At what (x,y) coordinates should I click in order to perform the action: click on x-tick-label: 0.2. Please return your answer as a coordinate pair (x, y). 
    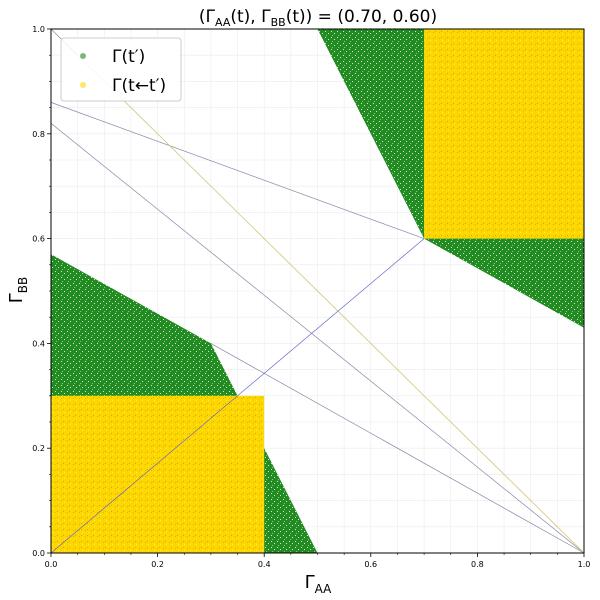
    Looking at the image, I should click on (157, 564).